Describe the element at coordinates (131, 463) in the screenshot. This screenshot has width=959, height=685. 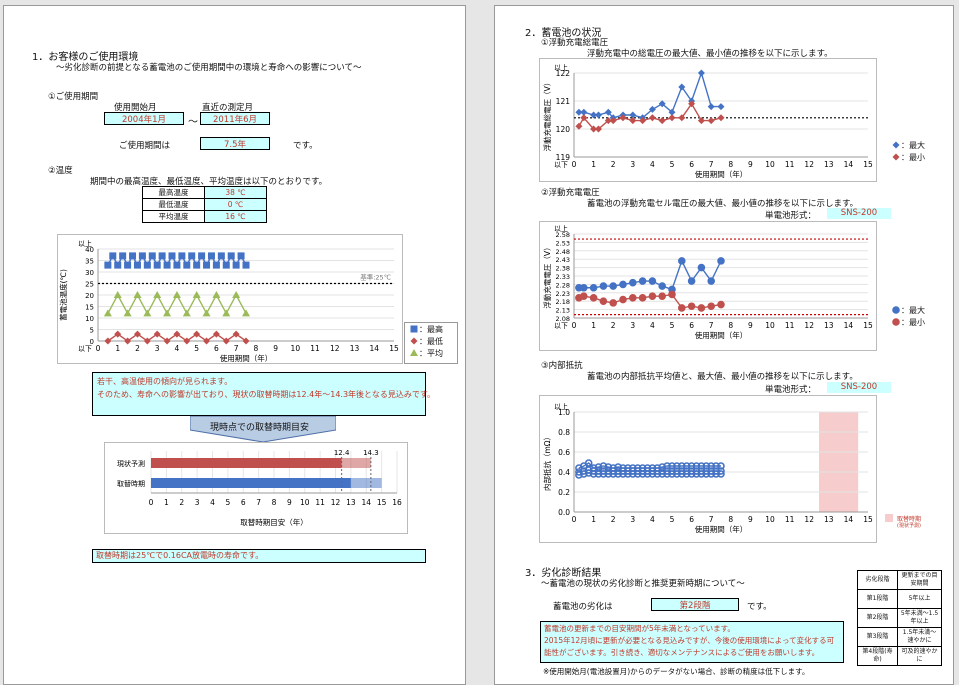
I see `category-label: 現状予測` at that location.